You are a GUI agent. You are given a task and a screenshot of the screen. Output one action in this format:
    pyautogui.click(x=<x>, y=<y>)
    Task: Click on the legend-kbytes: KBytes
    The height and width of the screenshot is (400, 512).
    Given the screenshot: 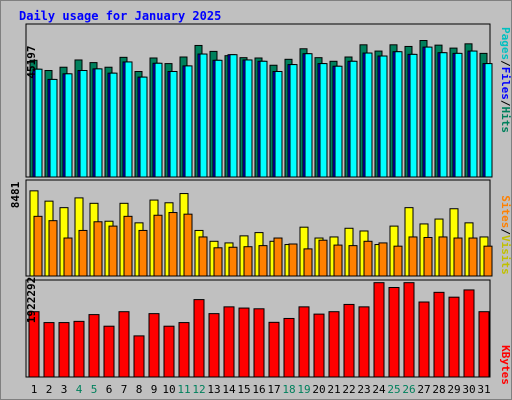 What is the action you would take?
    pyautogui.click(x=505, y=365)
    